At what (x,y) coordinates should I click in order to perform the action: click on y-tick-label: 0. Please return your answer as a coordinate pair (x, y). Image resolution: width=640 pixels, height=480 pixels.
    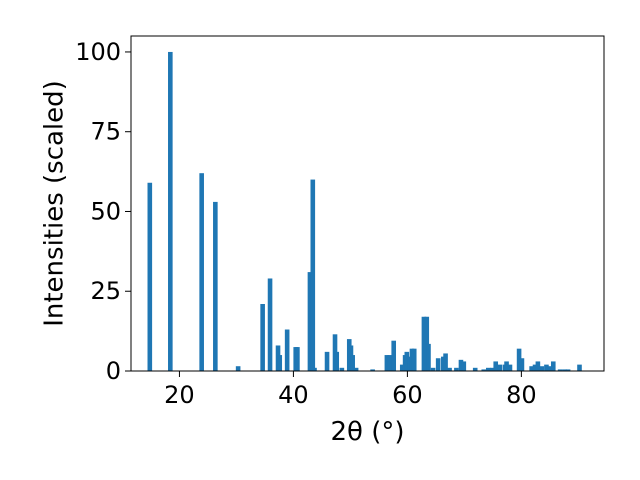
    Looking at the image, I should click on (113, 371).